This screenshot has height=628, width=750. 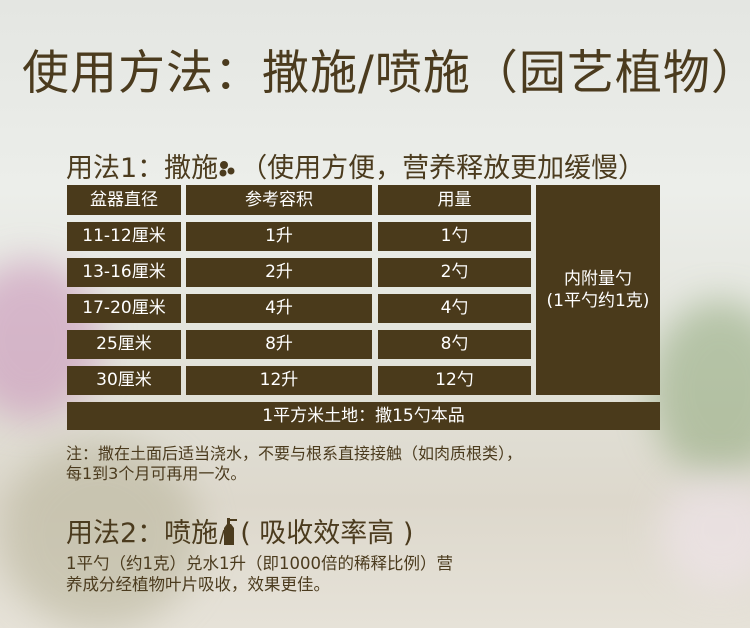 What do you see at coordinates (454, 380) in the screenshot?
I see `table-cell: 12勺` at bounding box center [454, 380].